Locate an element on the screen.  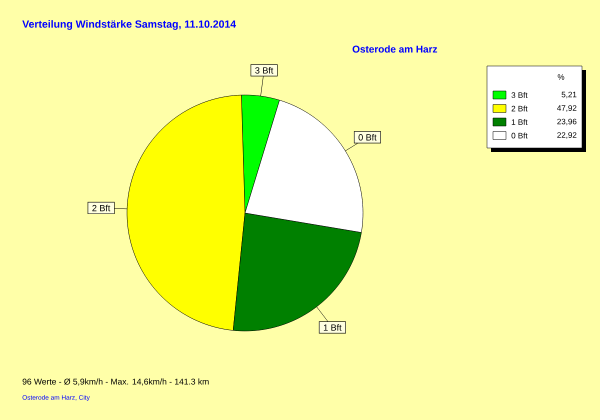
text: 96 Werte - Ø 5,9km/h - Max. 14,6km/h - 141.3 km is located at coordinates (115, 382).